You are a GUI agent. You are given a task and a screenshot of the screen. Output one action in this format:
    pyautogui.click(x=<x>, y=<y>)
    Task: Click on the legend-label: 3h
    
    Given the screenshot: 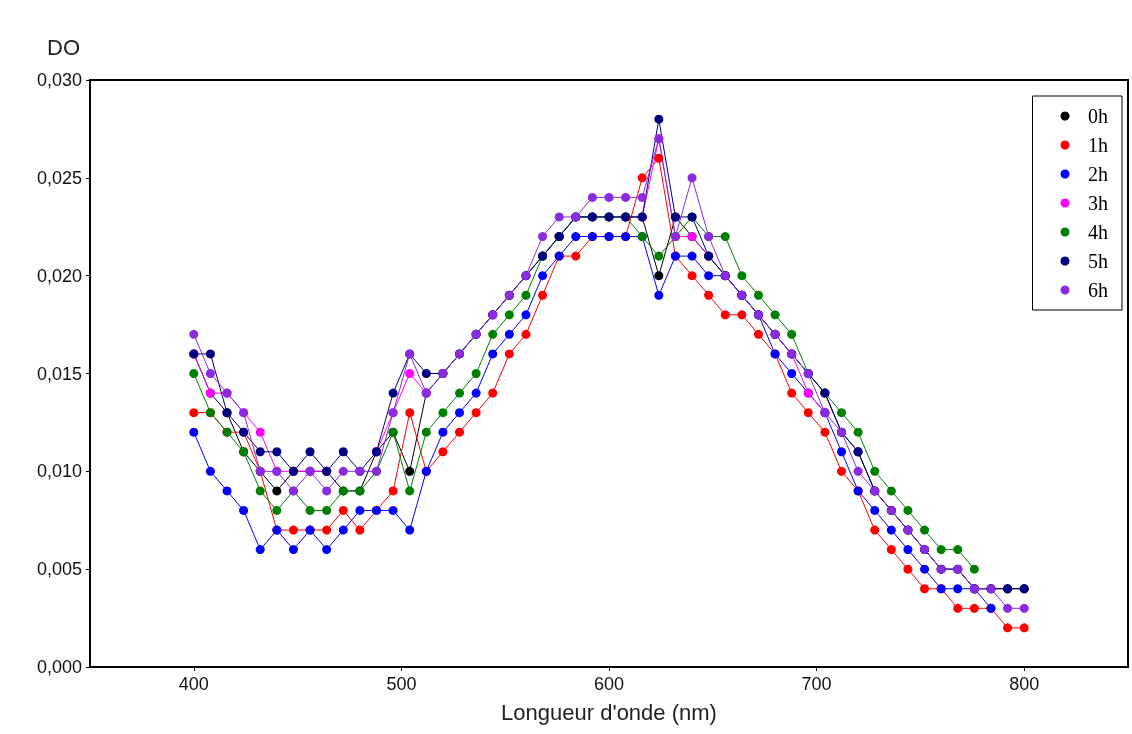 What is the action you would take?
    pyautogui.click(x=1098, y=203)
    